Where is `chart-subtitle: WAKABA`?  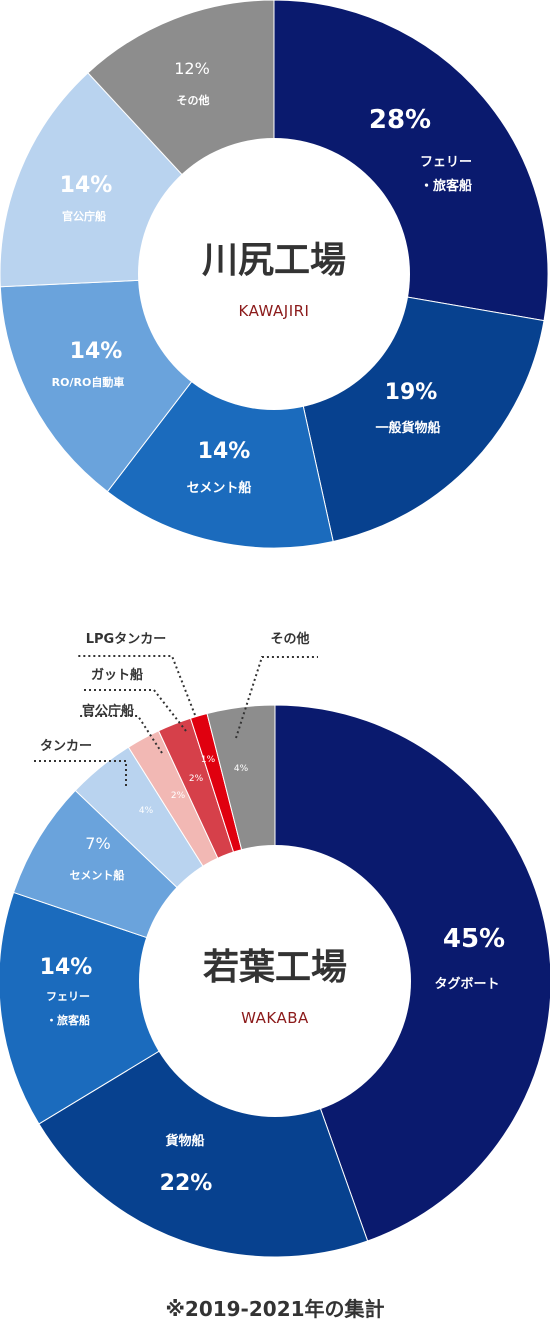 chart-subtitle: WAKABA is located at coordinates (275, 1018).